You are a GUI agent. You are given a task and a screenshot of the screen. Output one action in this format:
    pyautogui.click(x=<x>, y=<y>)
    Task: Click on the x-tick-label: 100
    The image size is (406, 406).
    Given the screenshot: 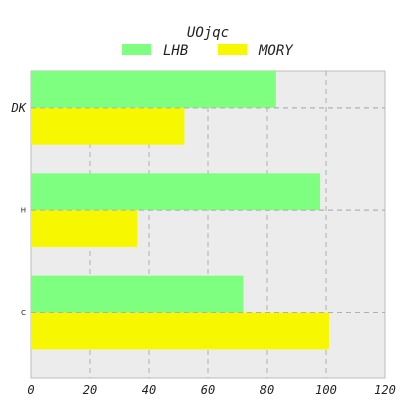 What is the action you would take?
    pyautogui.click(x=326, y=390)
    